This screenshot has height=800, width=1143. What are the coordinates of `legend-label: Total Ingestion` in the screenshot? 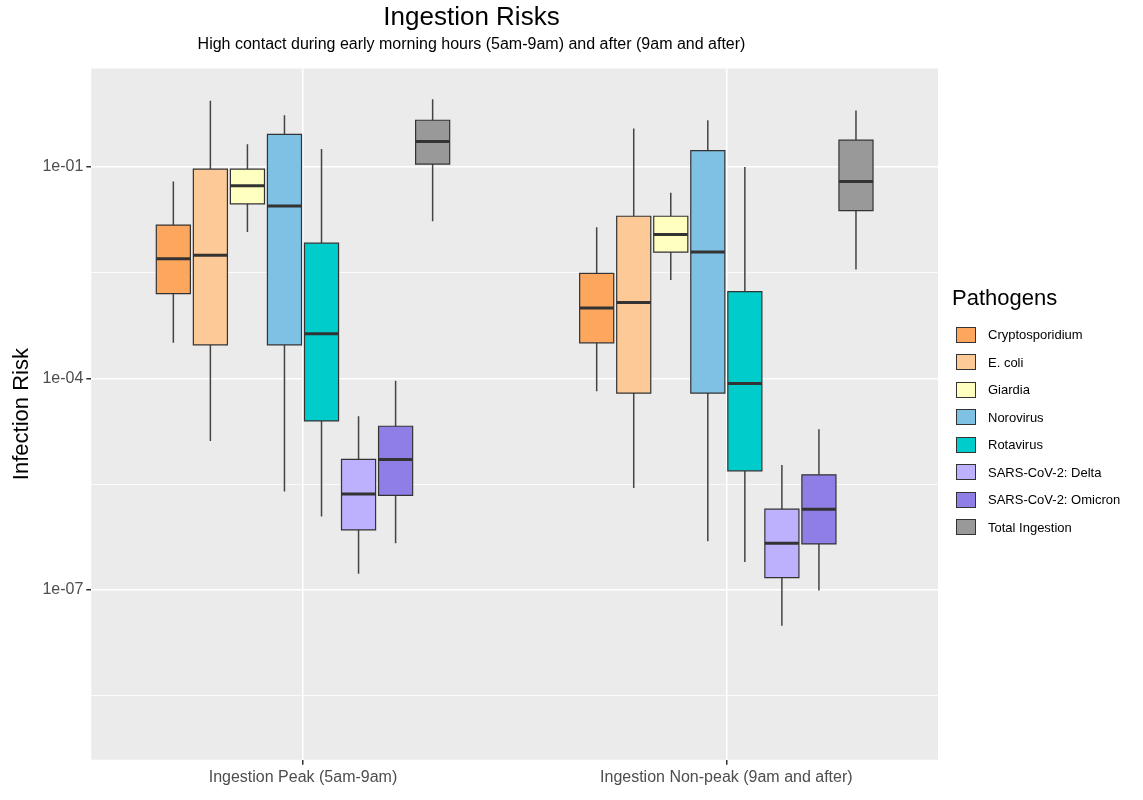 It's located at (1030, 527).